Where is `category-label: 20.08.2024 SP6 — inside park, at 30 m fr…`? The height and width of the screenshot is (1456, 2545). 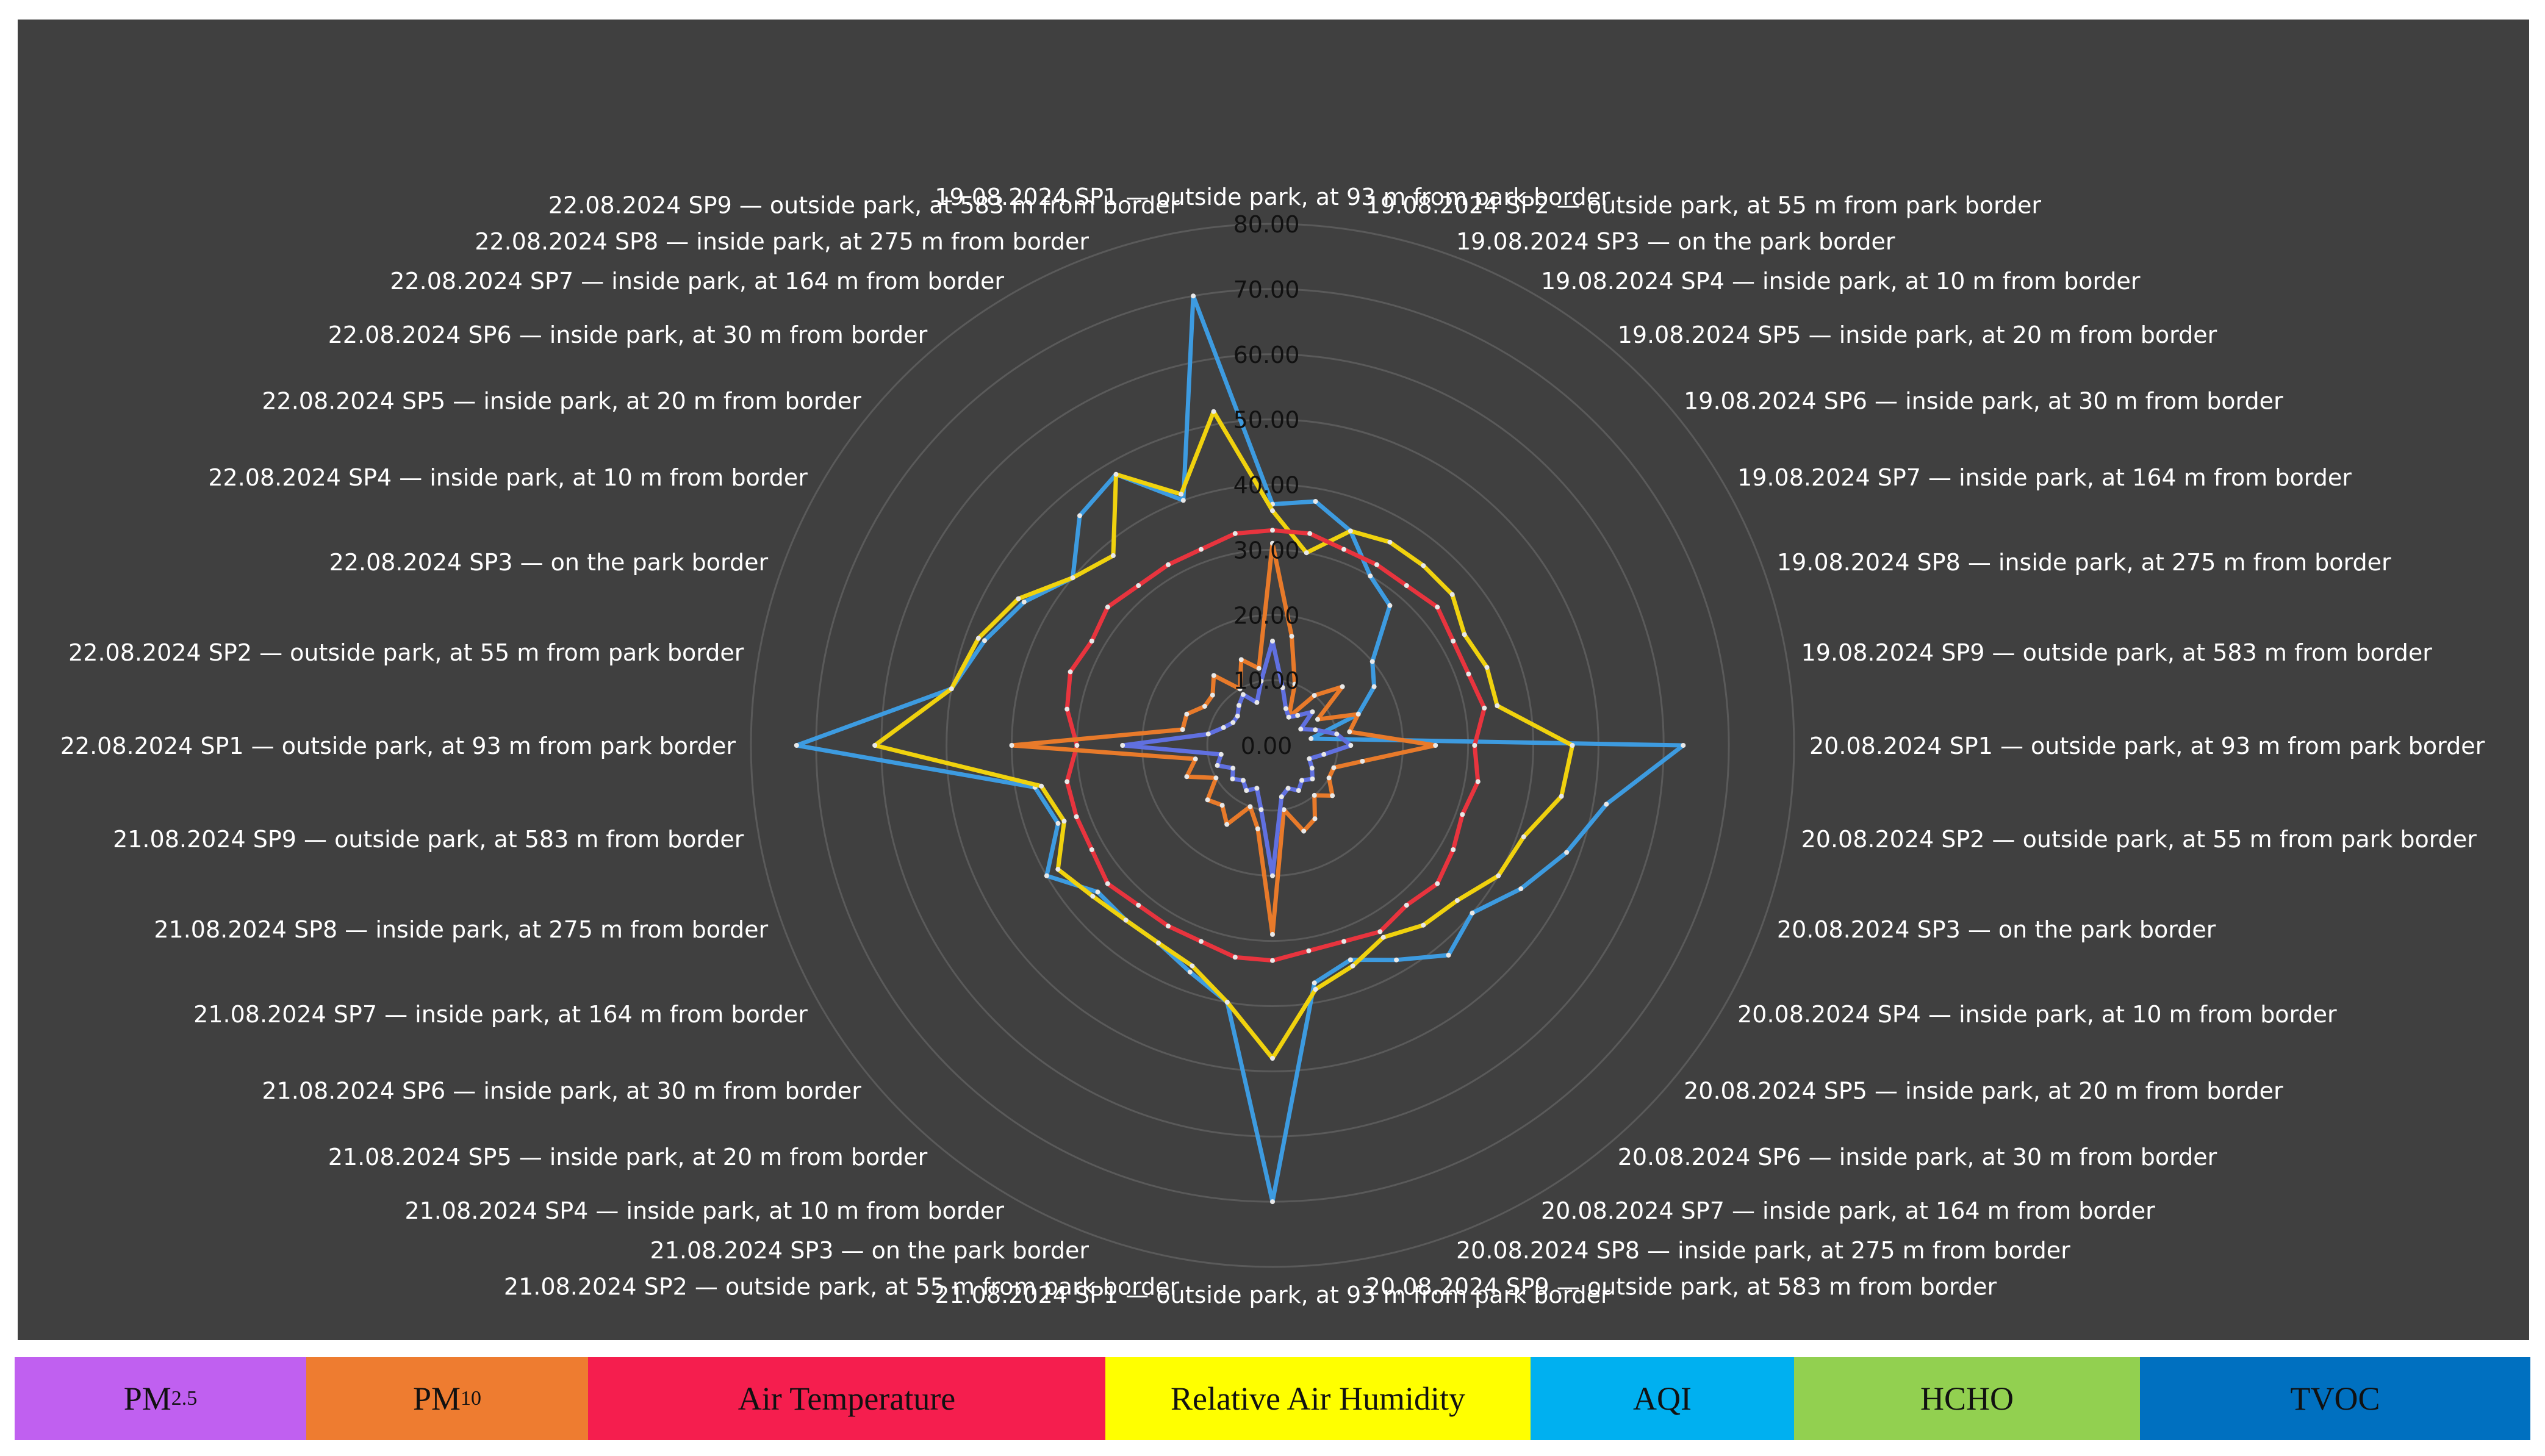 category-label: 20.08.2024 SP6 — inside park, at 30 m fr… is located at coordinates (1917, 1157).